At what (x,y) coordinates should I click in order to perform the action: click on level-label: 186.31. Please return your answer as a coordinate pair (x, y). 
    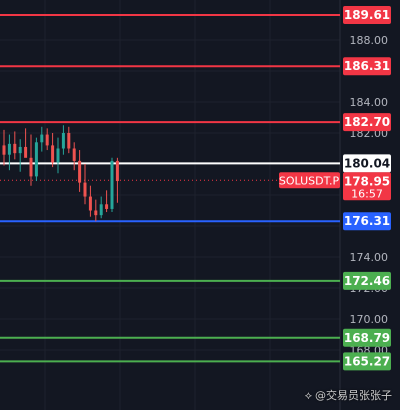
    Looking at the image, I should click on (367, 66).